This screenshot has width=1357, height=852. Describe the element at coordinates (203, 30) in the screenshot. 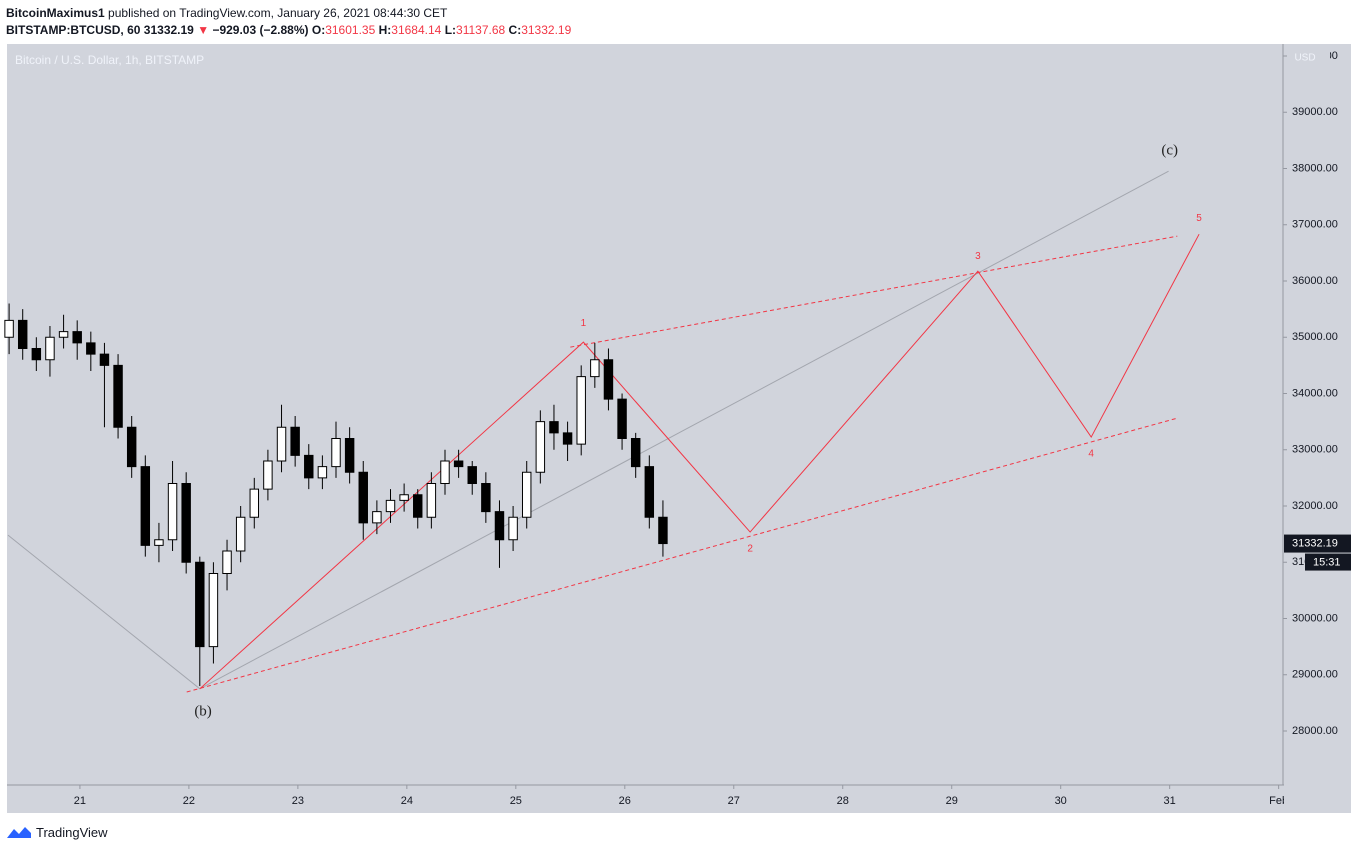

I see `arrow: ▼` at that location.